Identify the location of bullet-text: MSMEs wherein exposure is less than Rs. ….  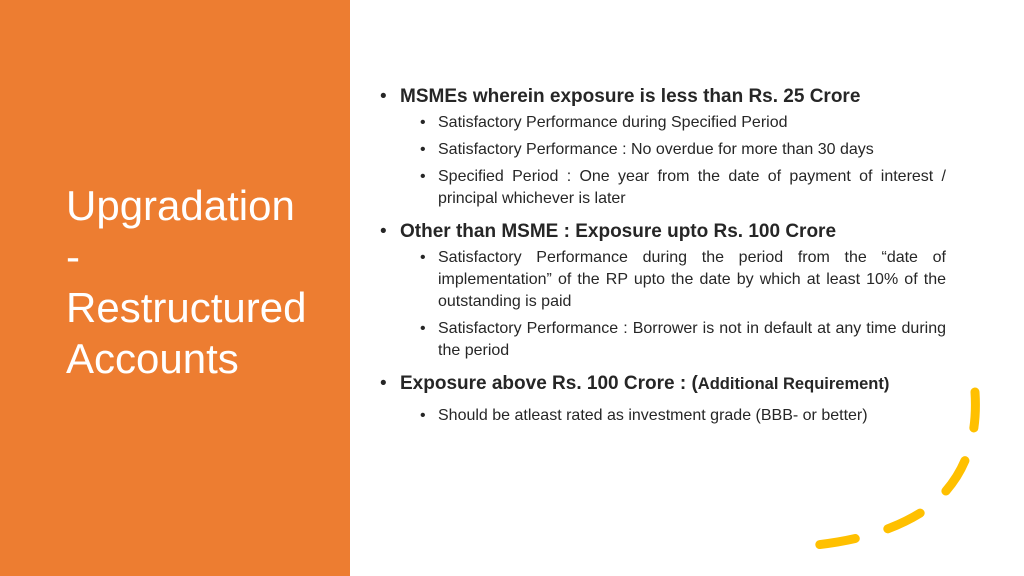
(630, 96).